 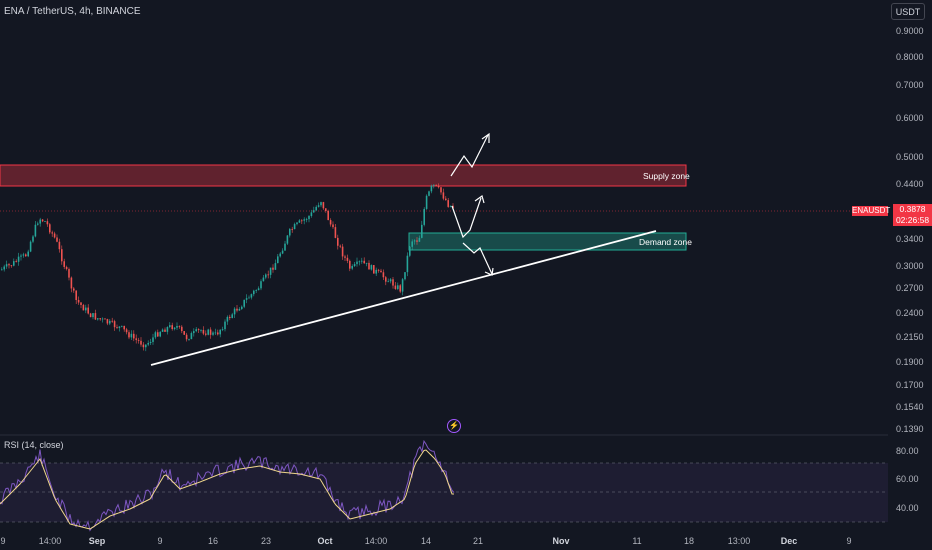 I want to click on date-label: 13:00, so click(x=739, y=541).